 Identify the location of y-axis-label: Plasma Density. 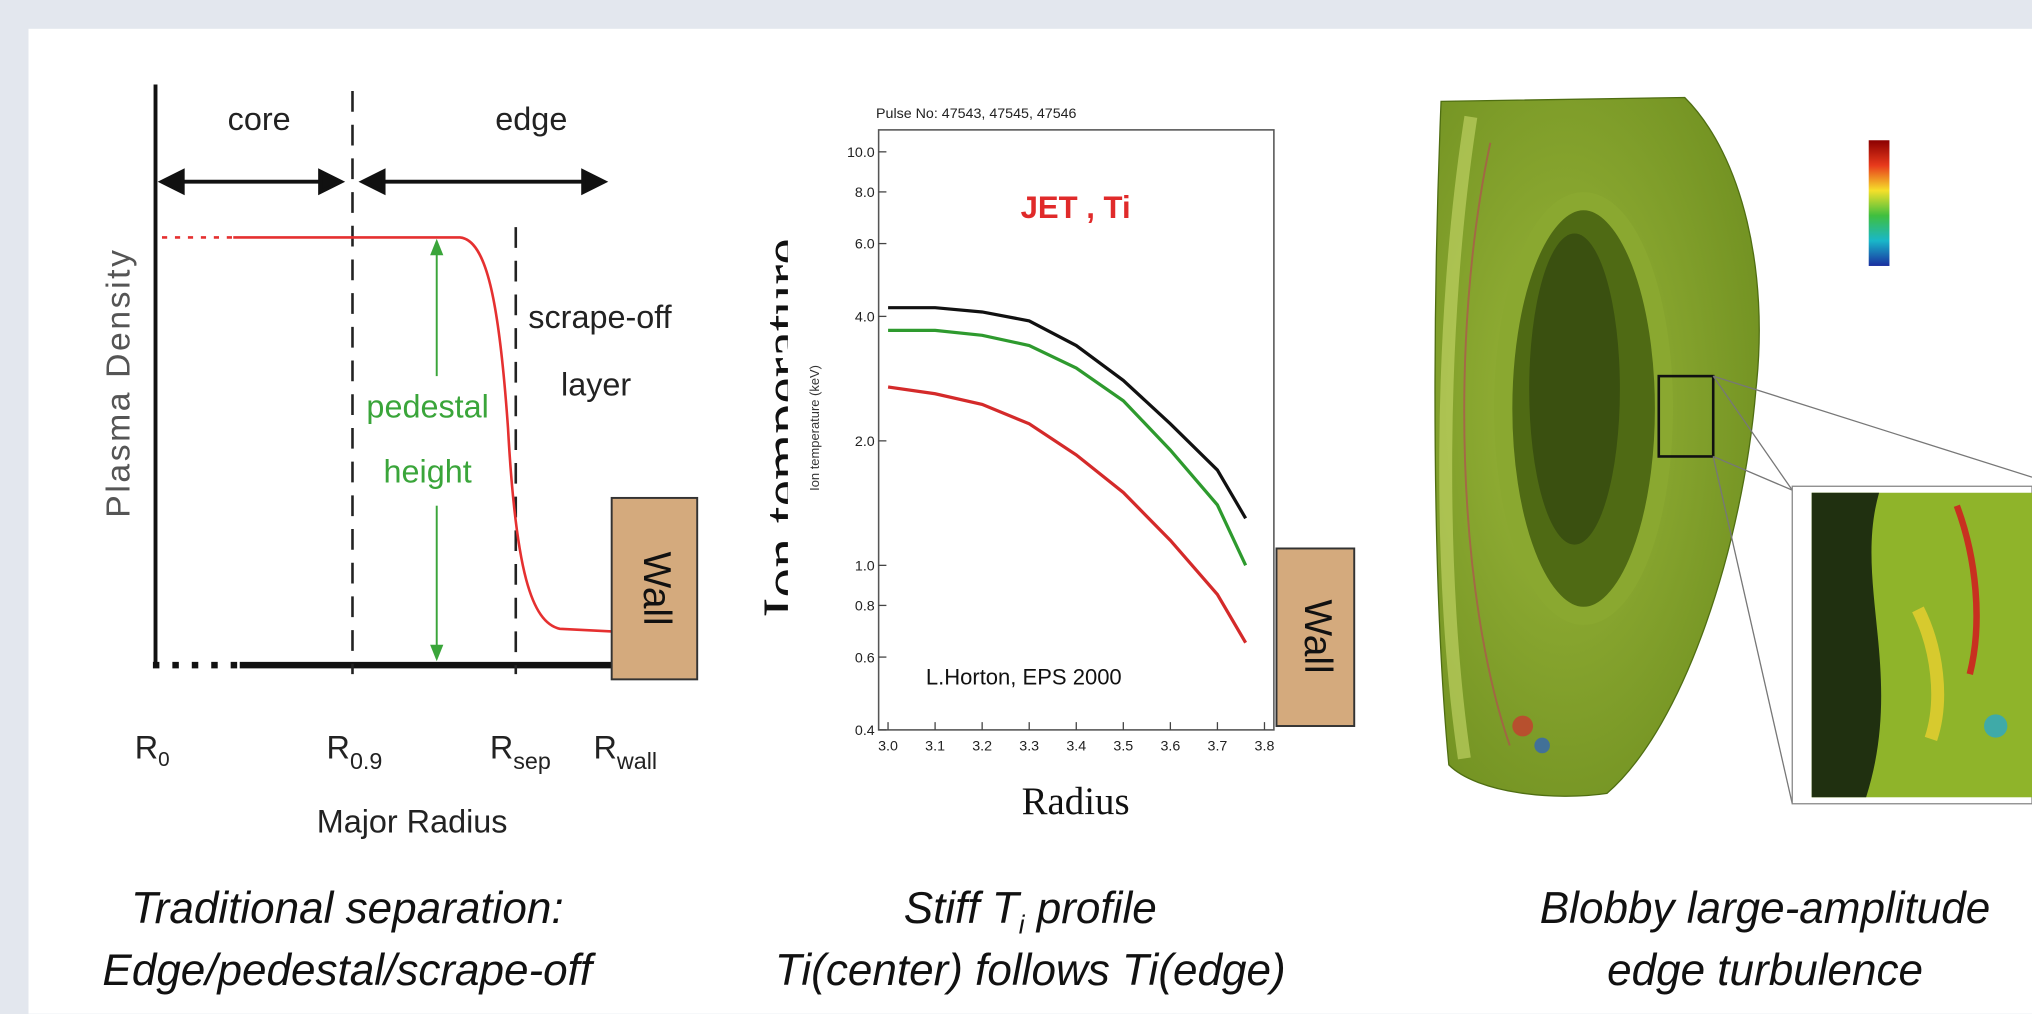
(119, 382).